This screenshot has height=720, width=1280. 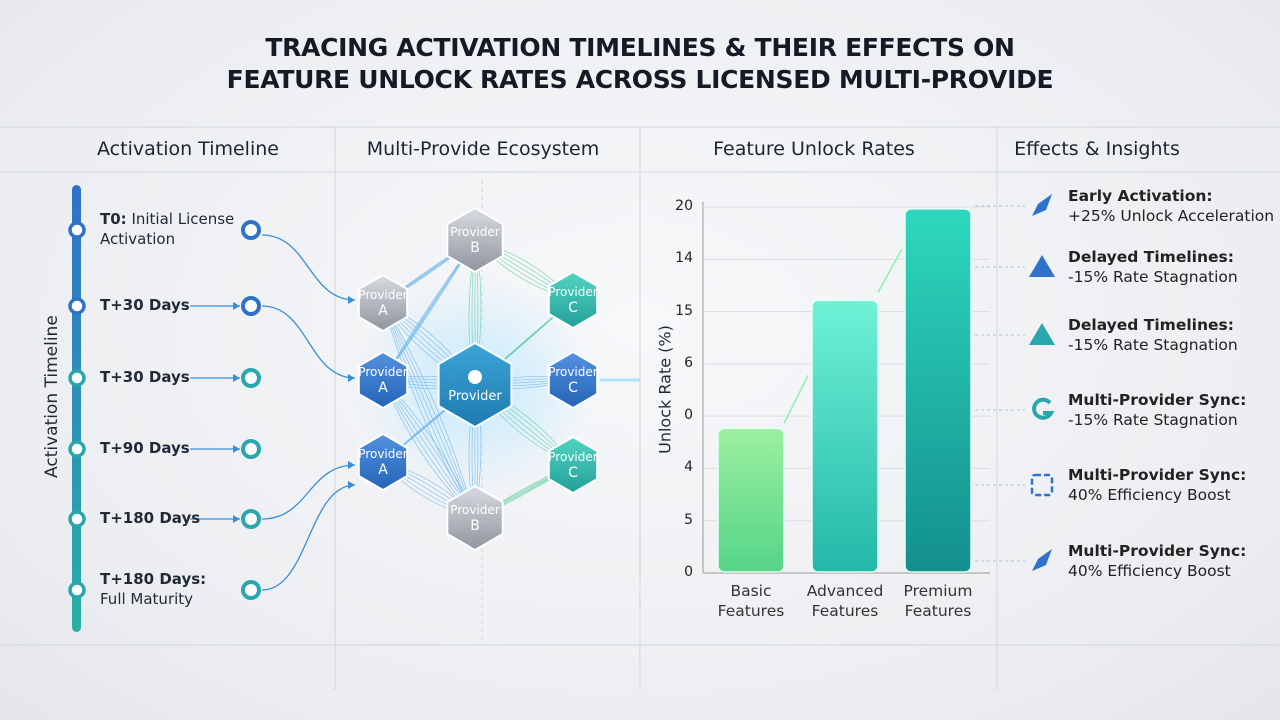 What do you see at coordinates (429, 410) in the screenshot?
I see `link` at bounding box center [429, 410].